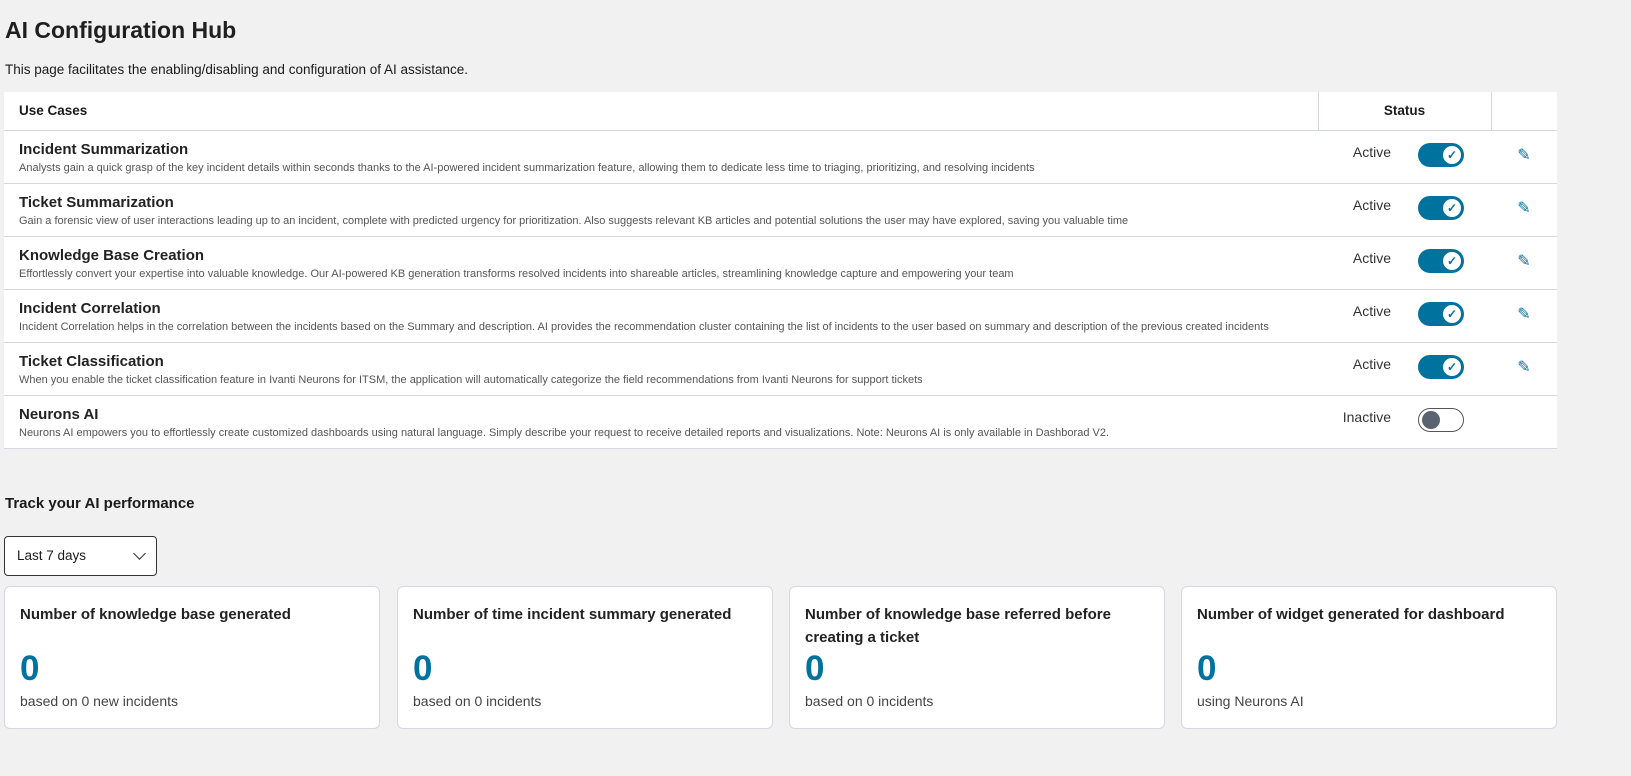 This screenshot has width=1631, height=776. What do you see at coordinates (1250, 701) in the screenshot?
I see `metric-caption: using Neurons AI` at bounding box center [1250, 701].